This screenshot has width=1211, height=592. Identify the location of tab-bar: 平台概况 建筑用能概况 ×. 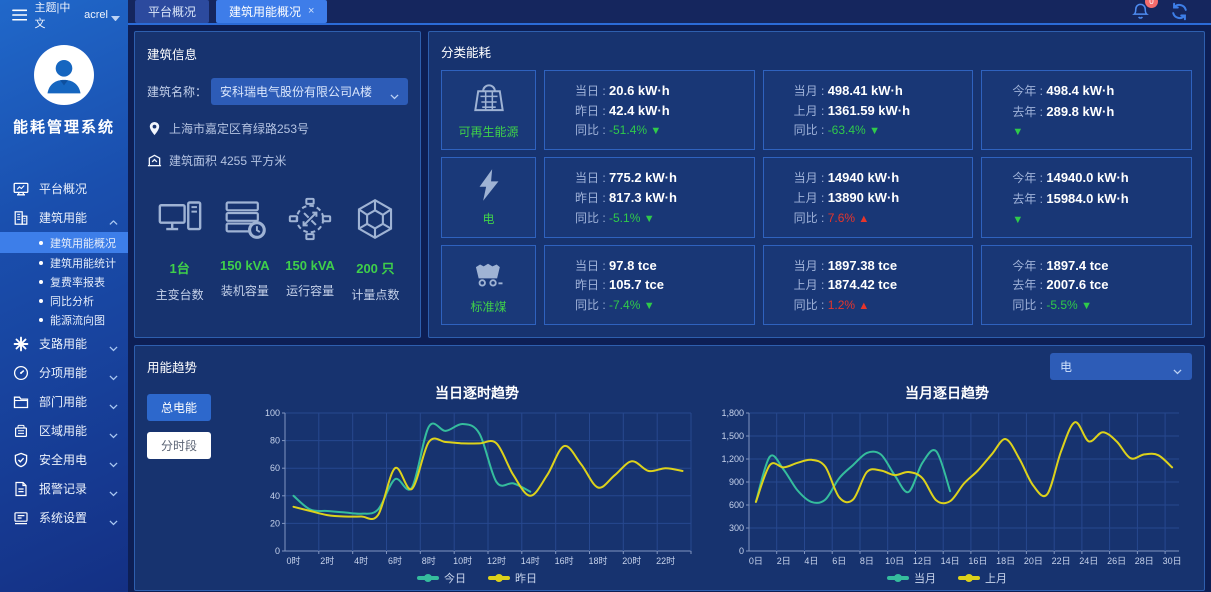
(231, 11).